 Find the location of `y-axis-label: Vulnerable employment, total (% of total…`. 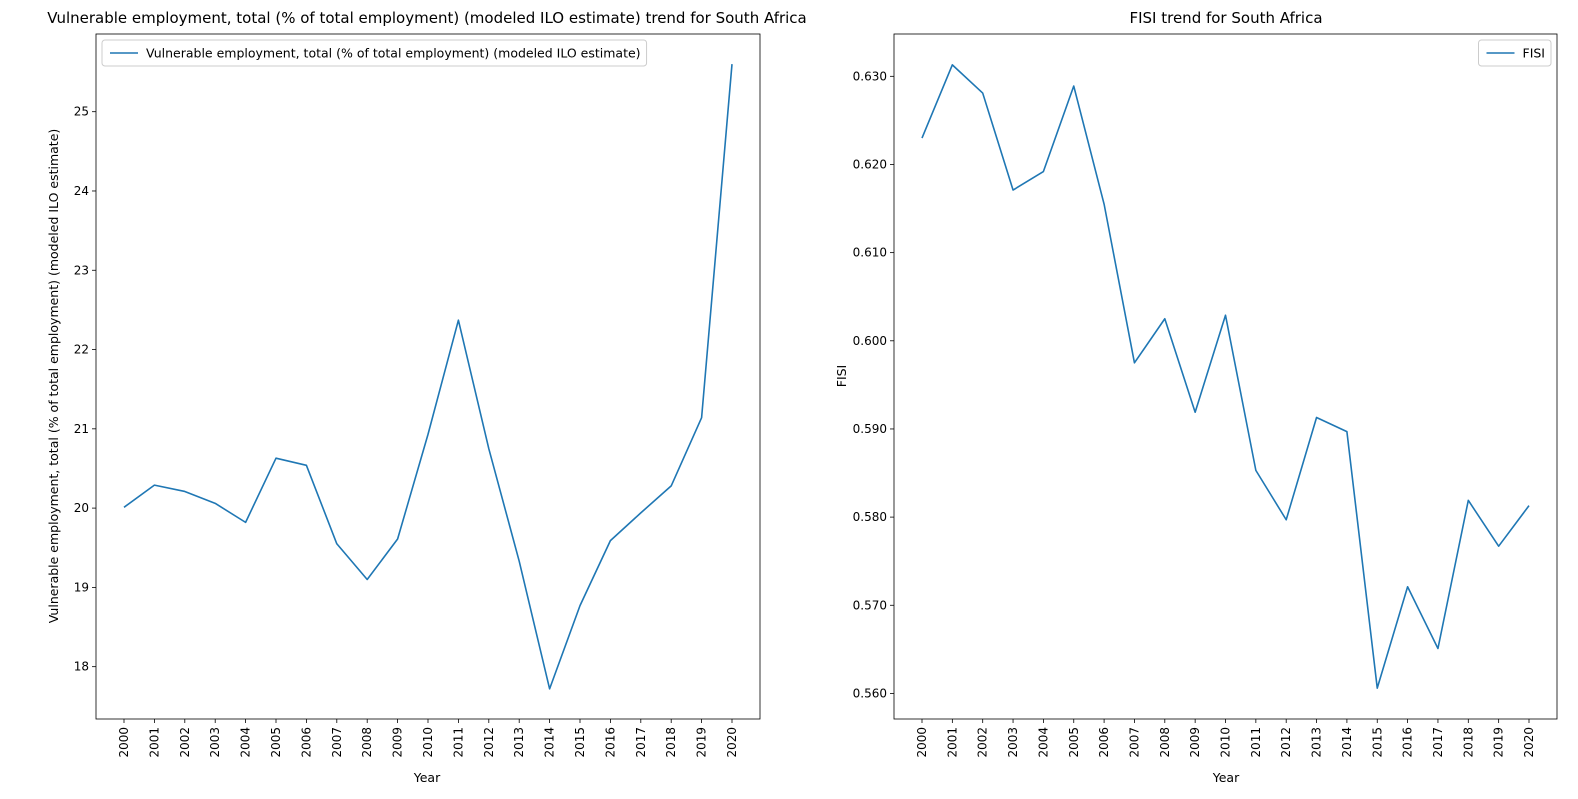

y-axis-label: Vulnerable employment, total (% of total… is located at coordinates (53, 376).